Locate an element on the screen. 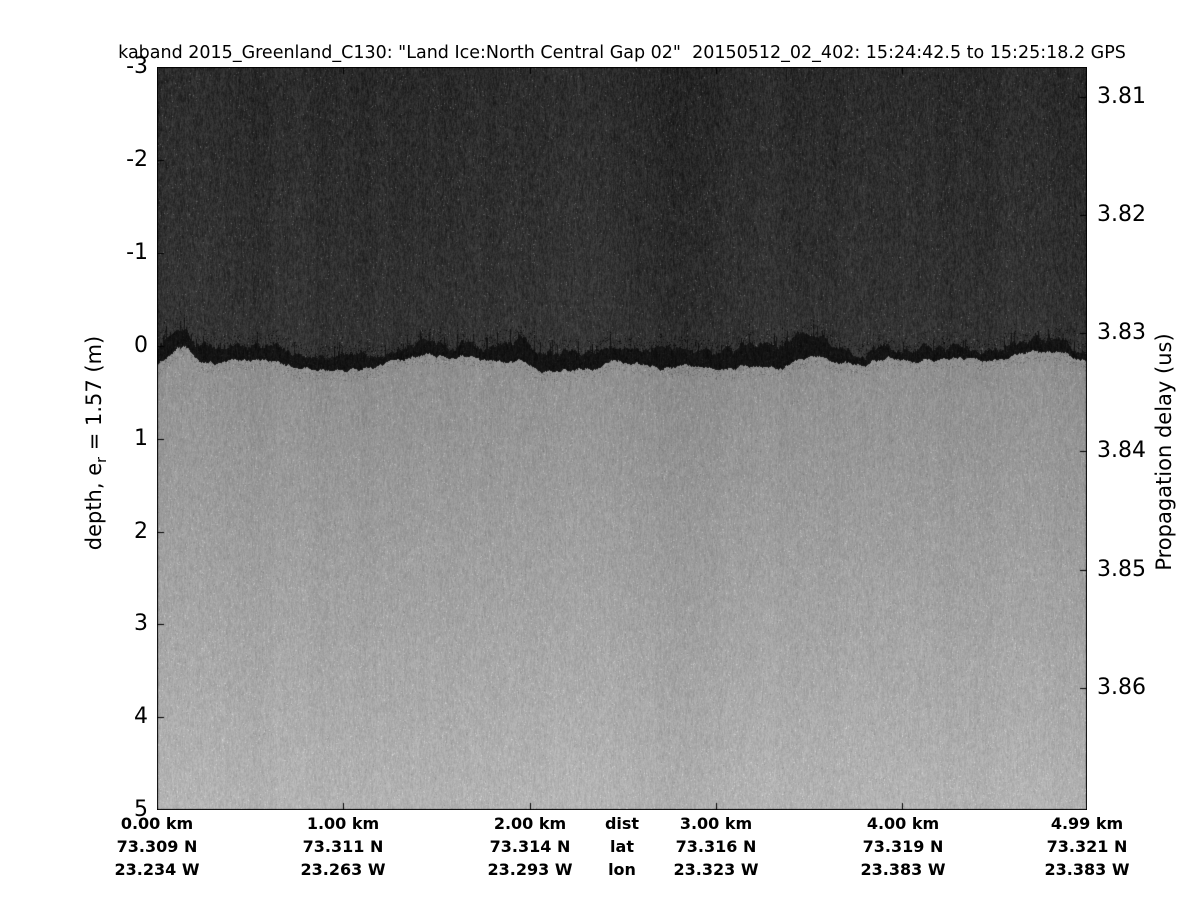 The height and width of the screenshot is (900, 1200). right-axis-label: Propagation delay (us) is located at coordinates (1164, 452).